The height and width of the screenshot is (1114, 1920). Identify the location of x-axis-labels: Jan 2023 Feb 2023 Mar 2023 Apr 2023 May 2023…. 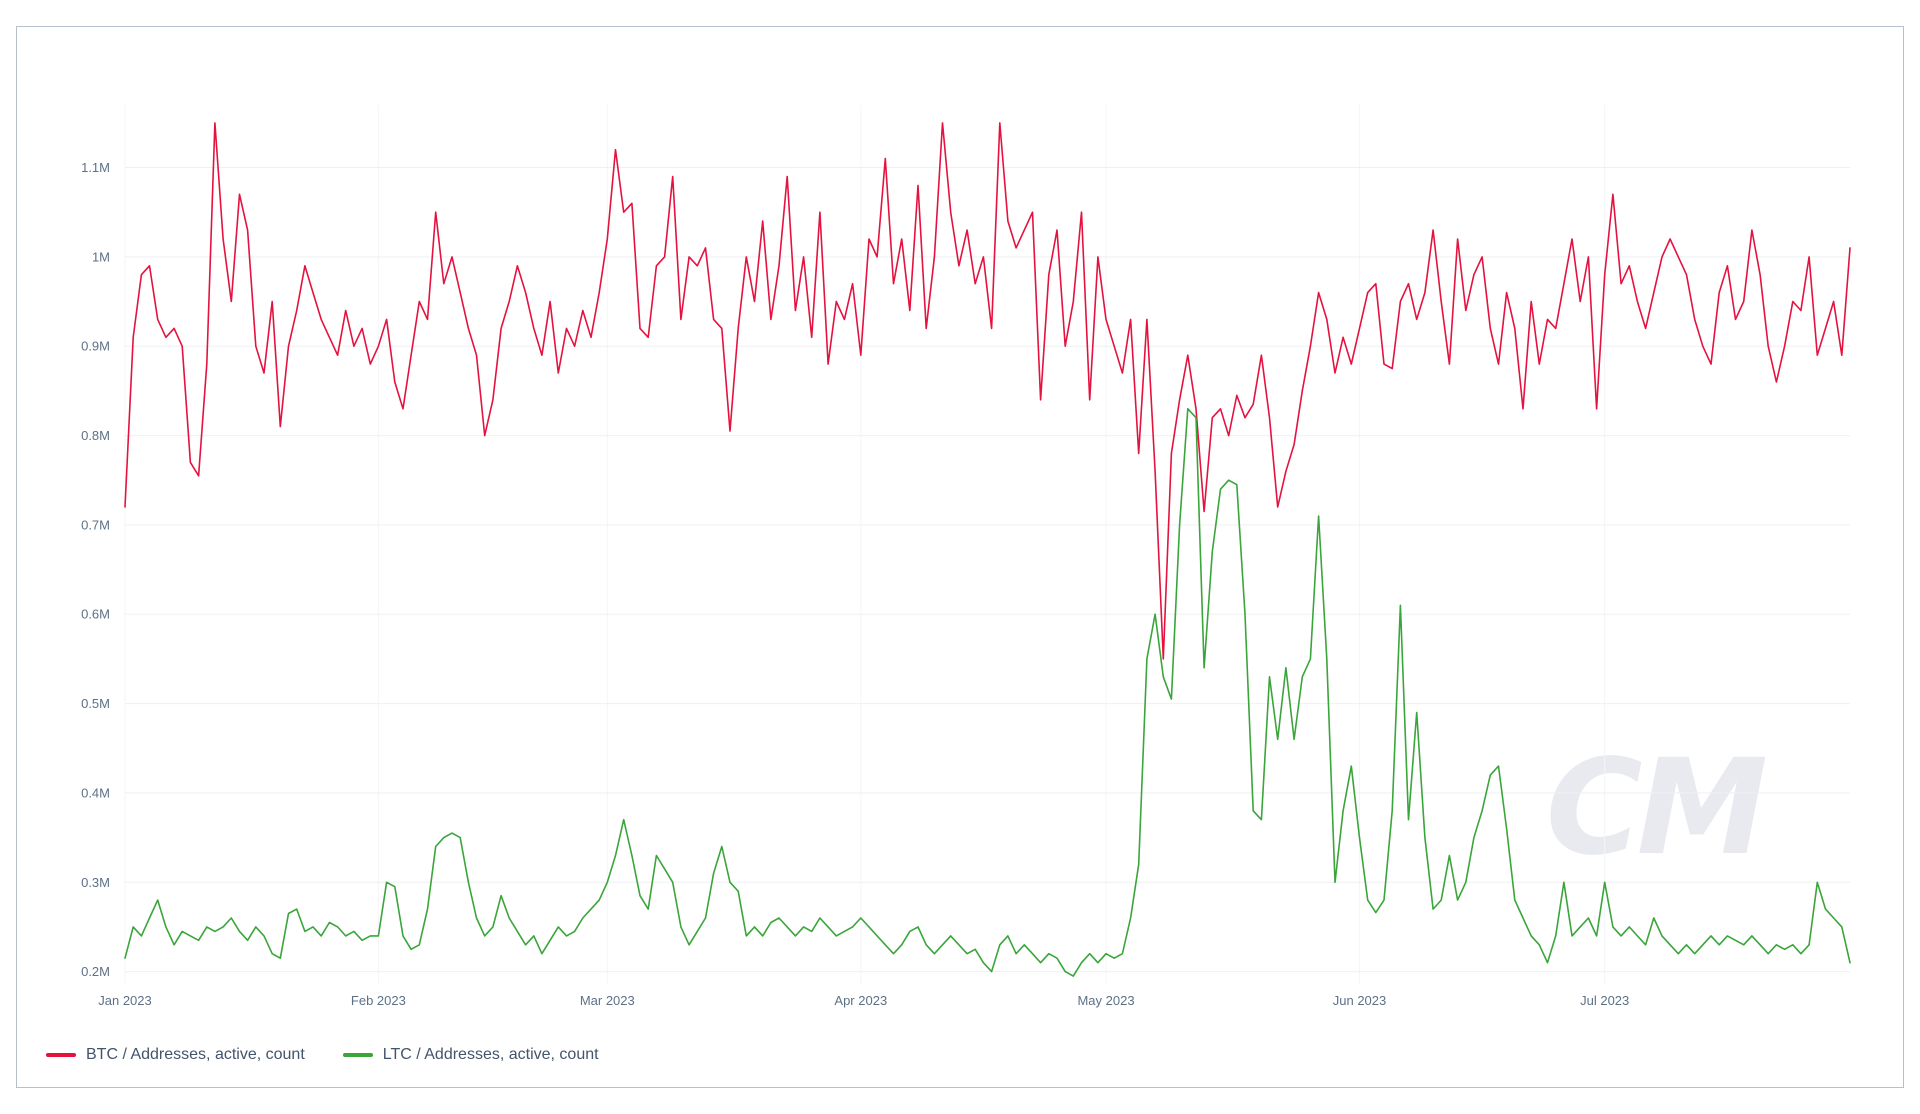
(863, 1000).